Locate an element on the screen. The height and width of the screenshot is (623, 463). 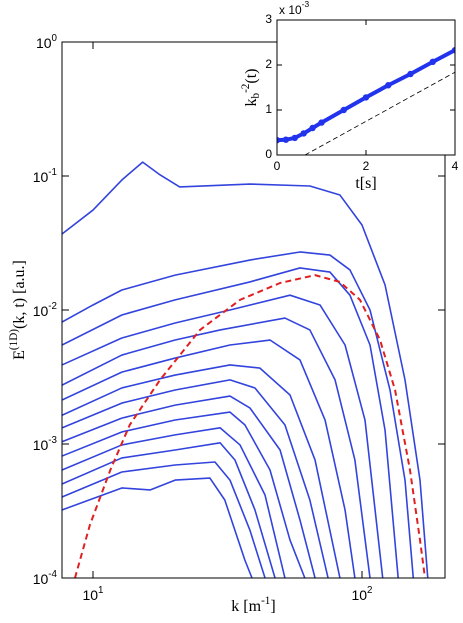
y-tick-label: 10⁻³ is located at coordinates (45, 444).